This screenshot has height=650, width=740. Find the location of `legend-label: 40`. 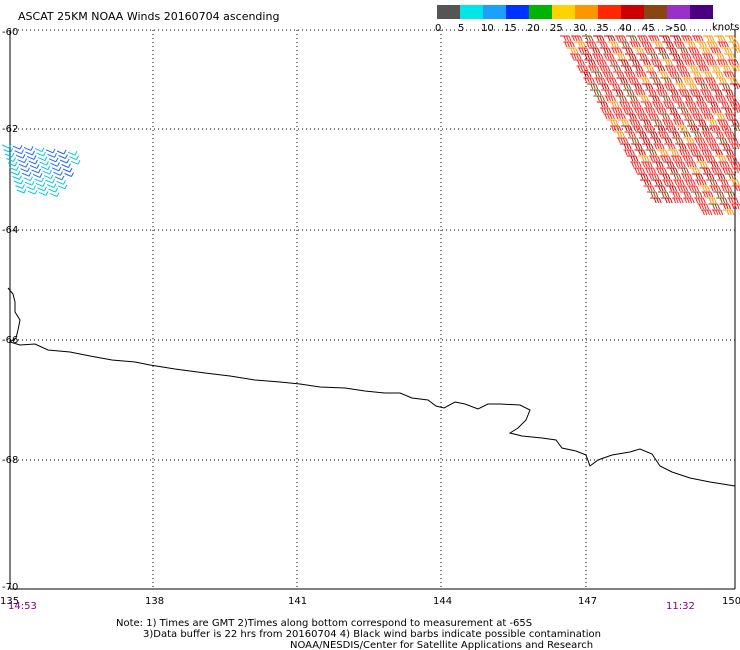

legend-label: 40 is located at coordinates (625, 28).